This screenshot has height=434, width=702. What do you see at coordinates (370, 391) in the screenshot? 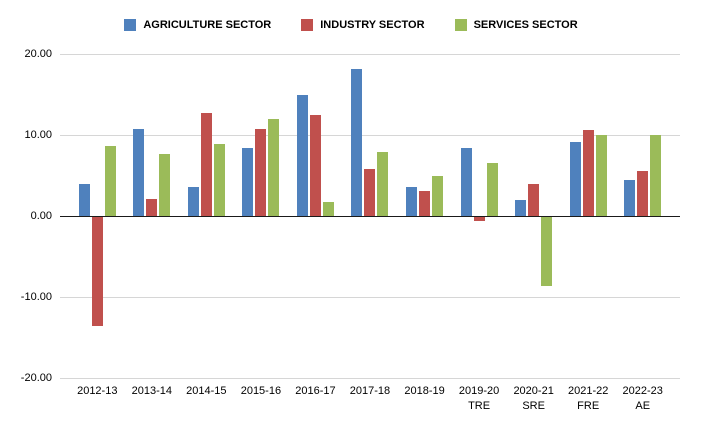
I see `x-tick-label: 2017-18` at bounding box center [370, 391].